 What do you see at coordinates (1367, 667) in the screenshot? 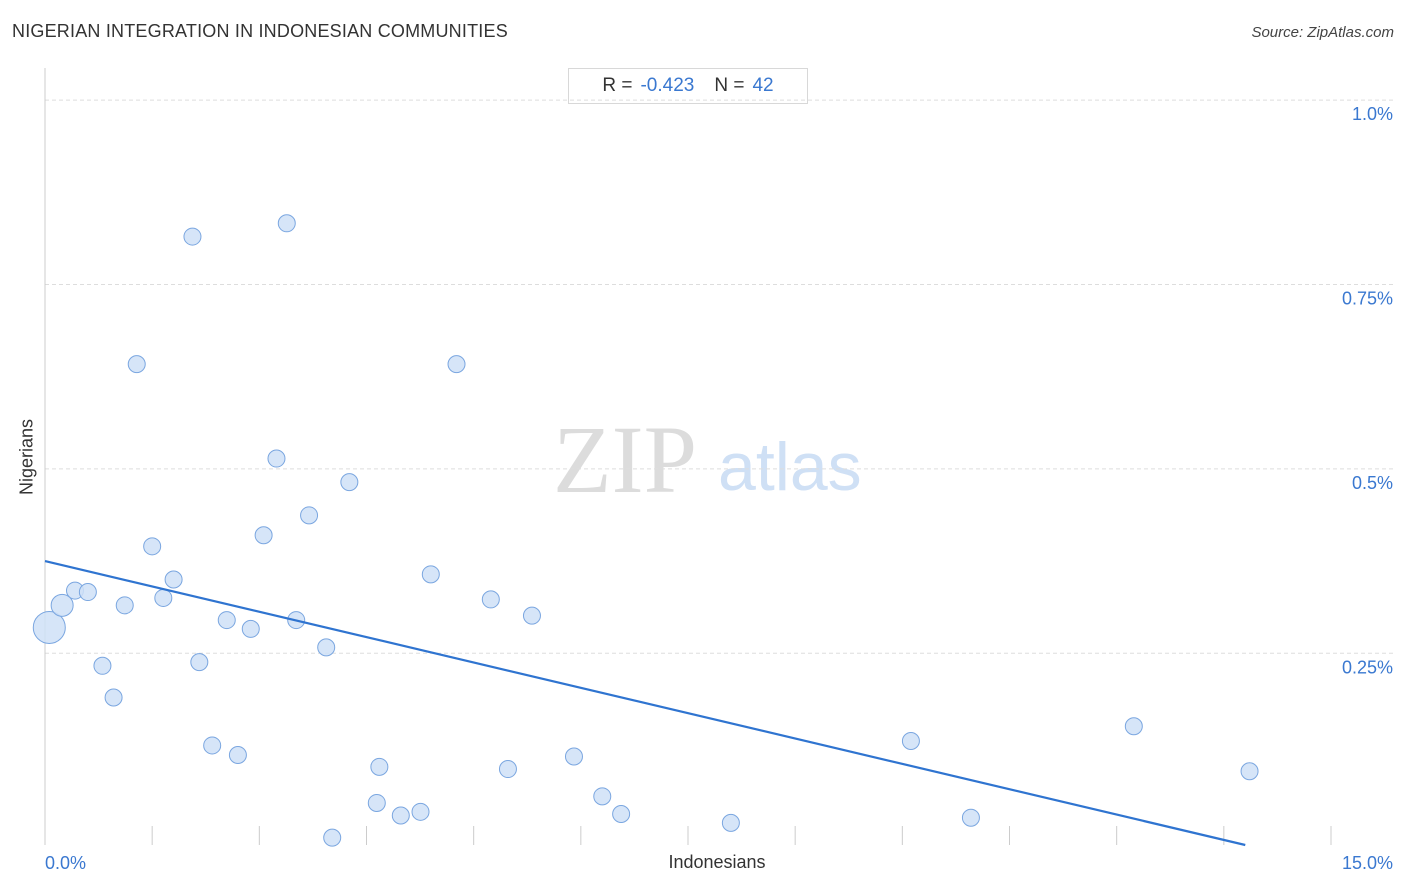
I see `y-tick-label-0: 0.25%` at bounding box center [1367, 667].